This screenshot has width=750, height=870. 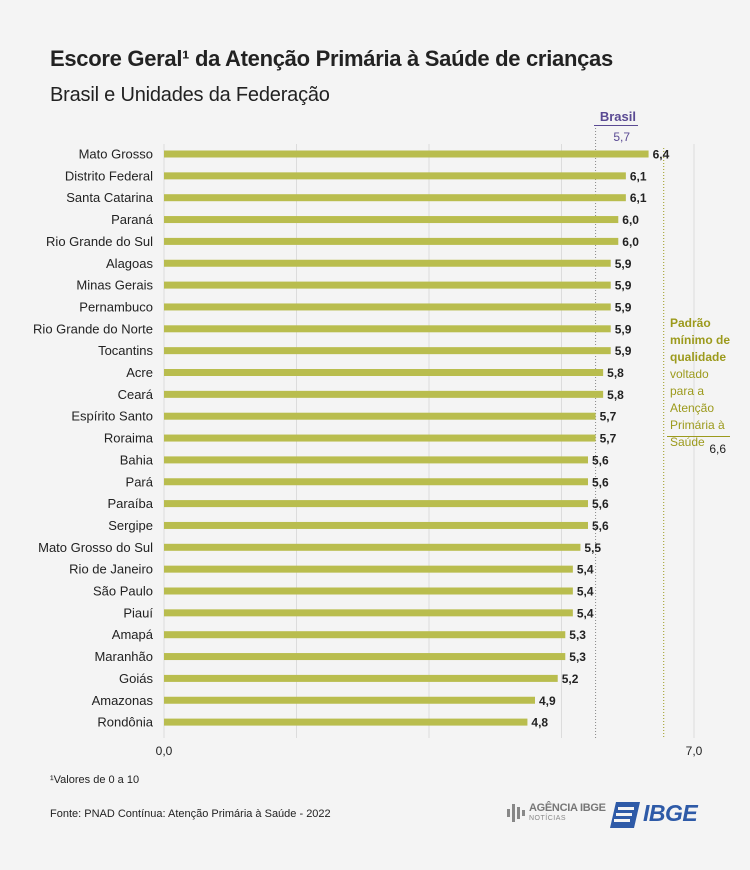 What do you see at coordinates (125, 722) in the screenshot?
I see `category-label: Rondônia` at bounding box center [125, 722].